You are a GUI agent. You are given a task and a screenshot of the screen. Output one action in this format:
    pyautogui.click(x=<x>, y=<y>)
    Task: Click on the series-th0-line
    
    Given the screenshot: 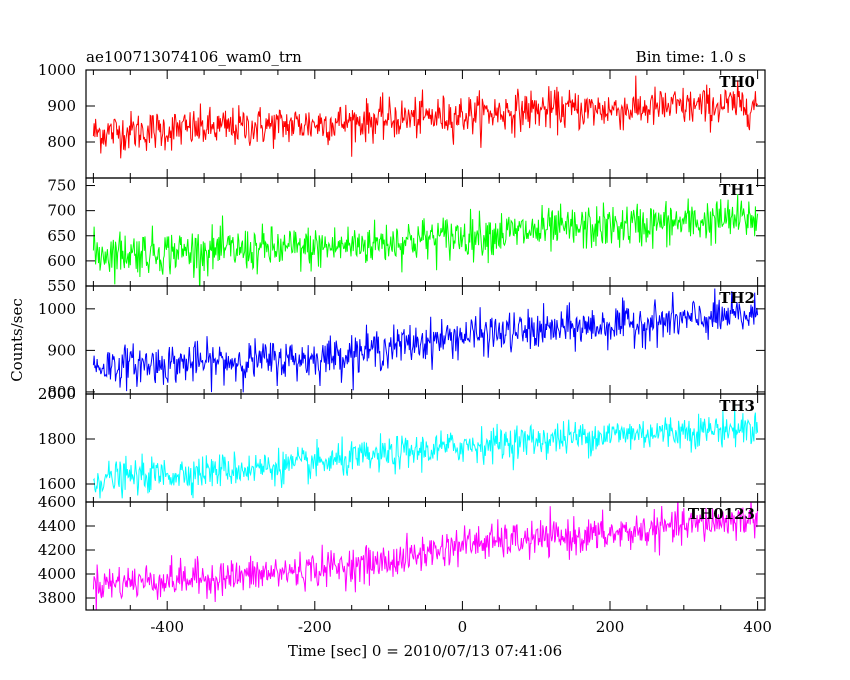 What is the action you would take?
    pyautogui.click(x=425, y=117)
    